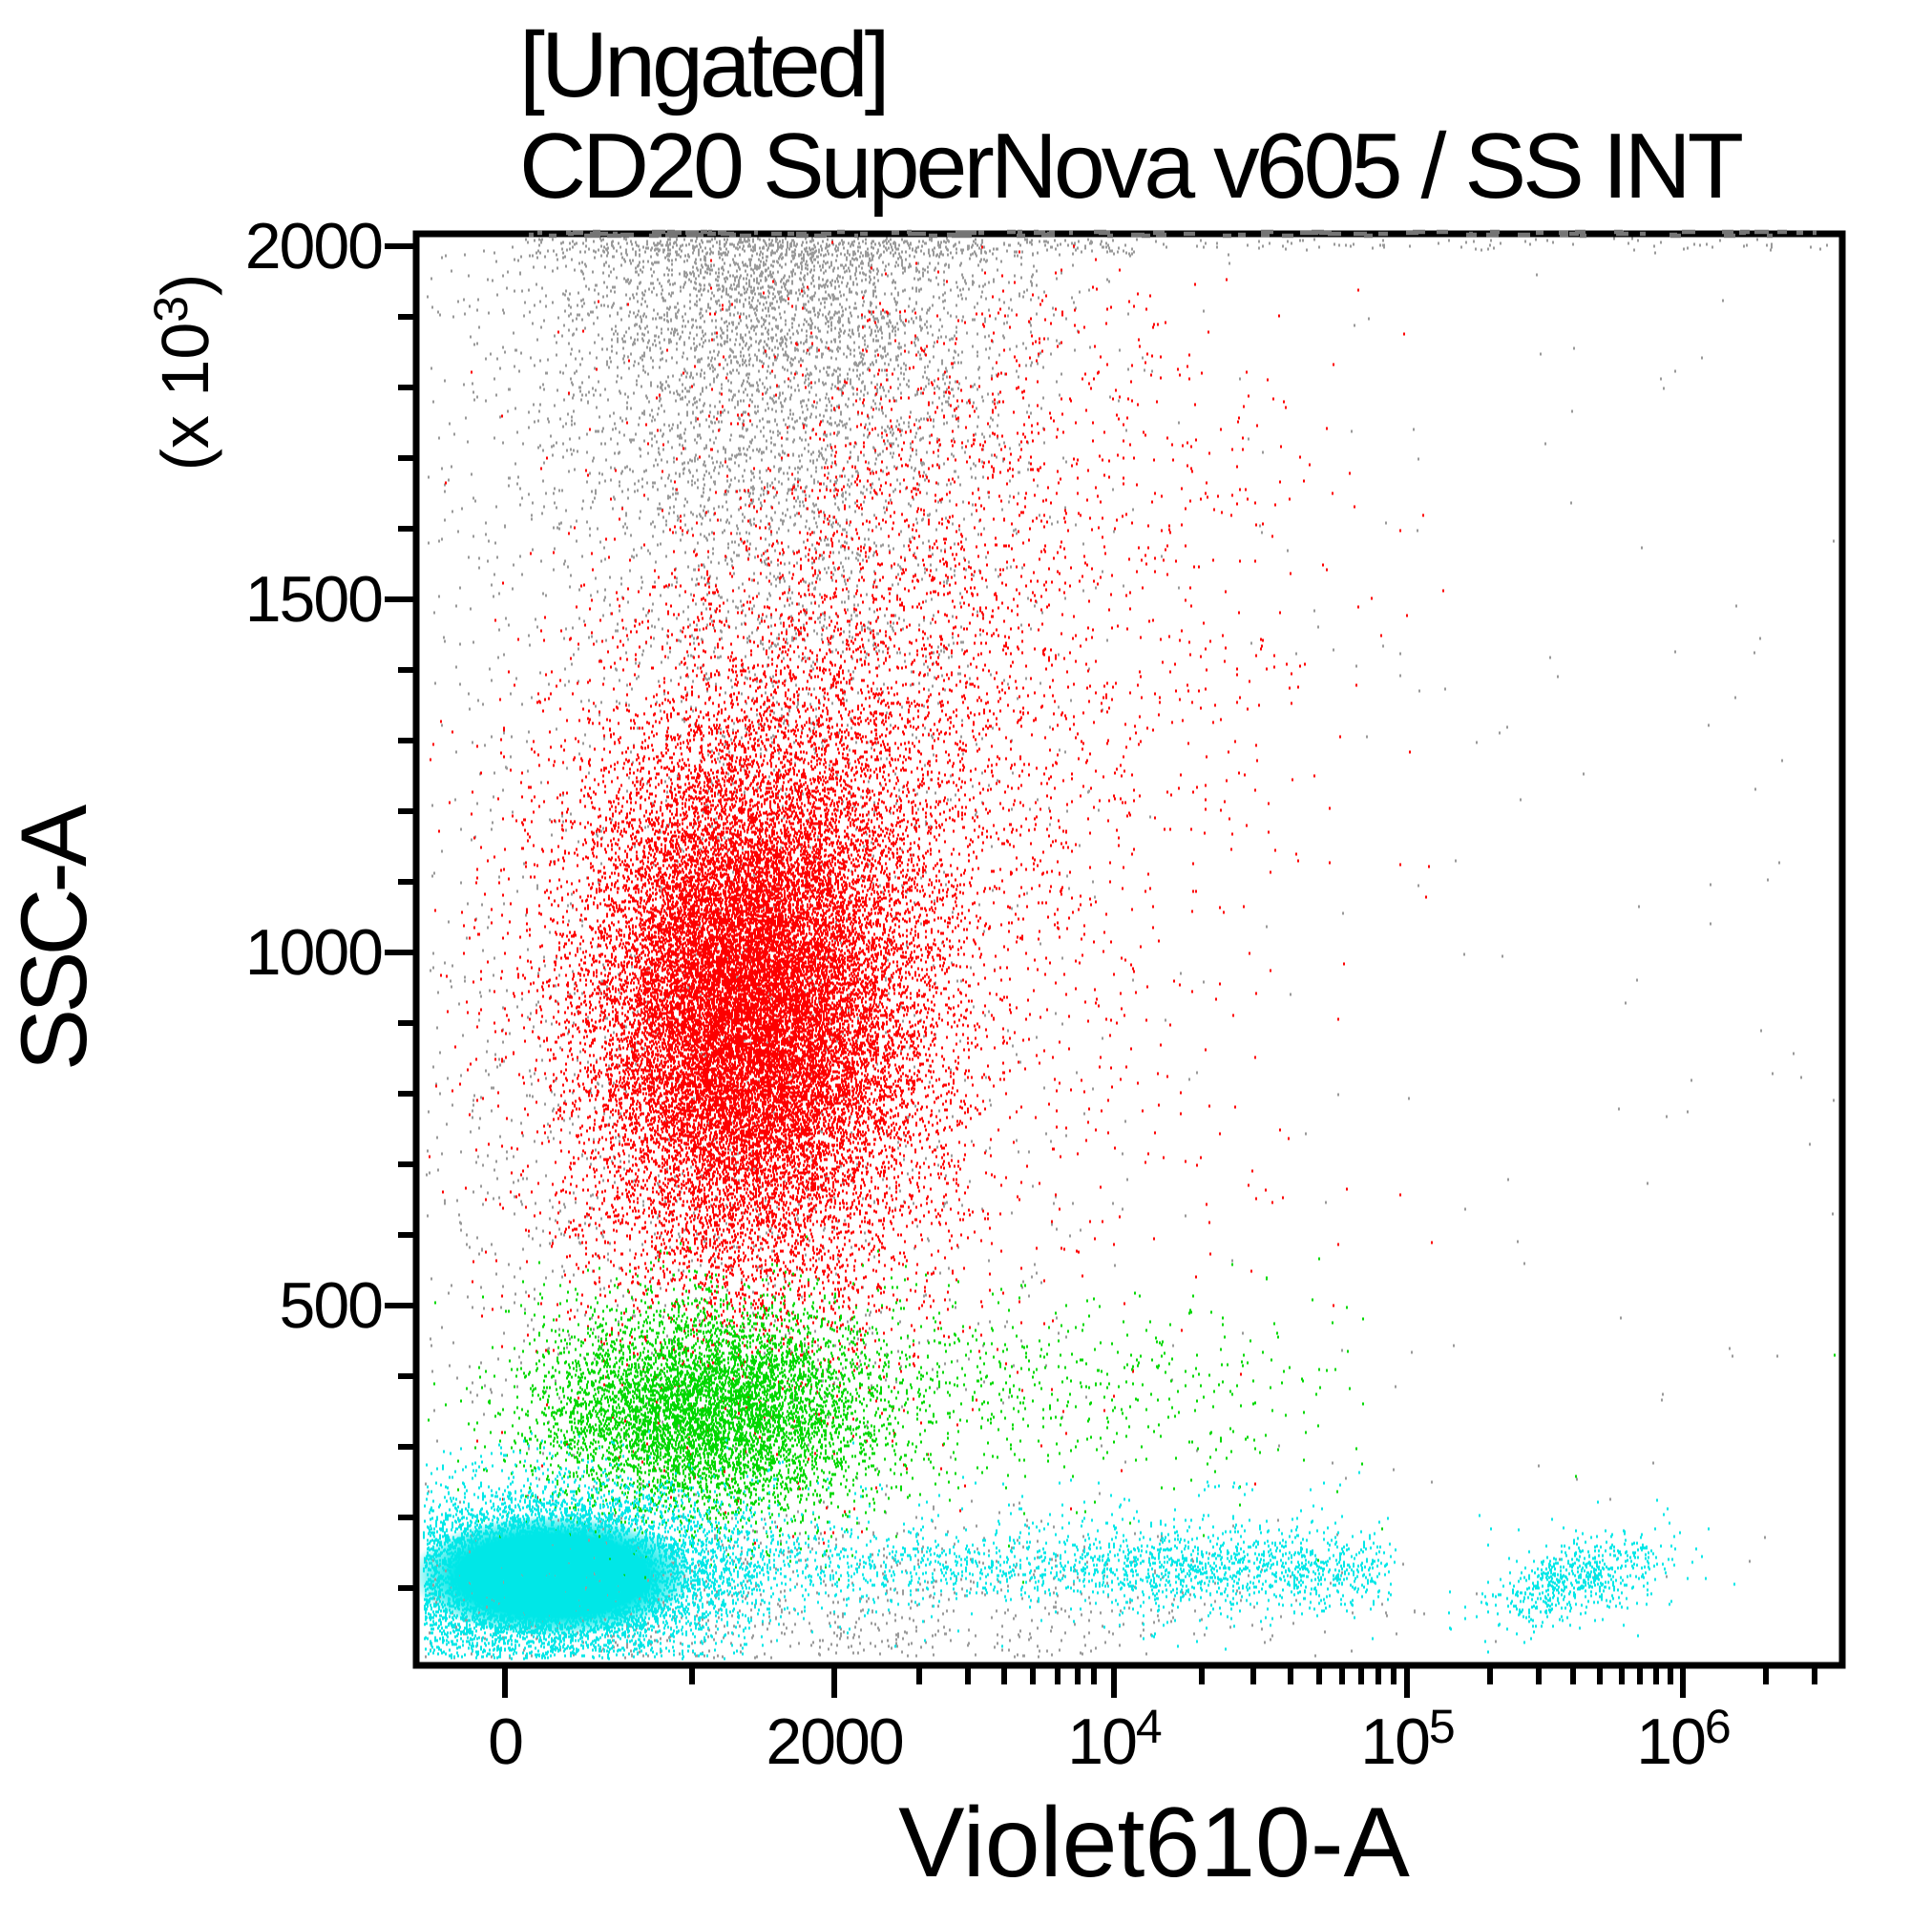  What do you see at coordinates (1683, 1739) in the screenshot?
I see `svg-text: 106` at bounding box center [1683, 1739].